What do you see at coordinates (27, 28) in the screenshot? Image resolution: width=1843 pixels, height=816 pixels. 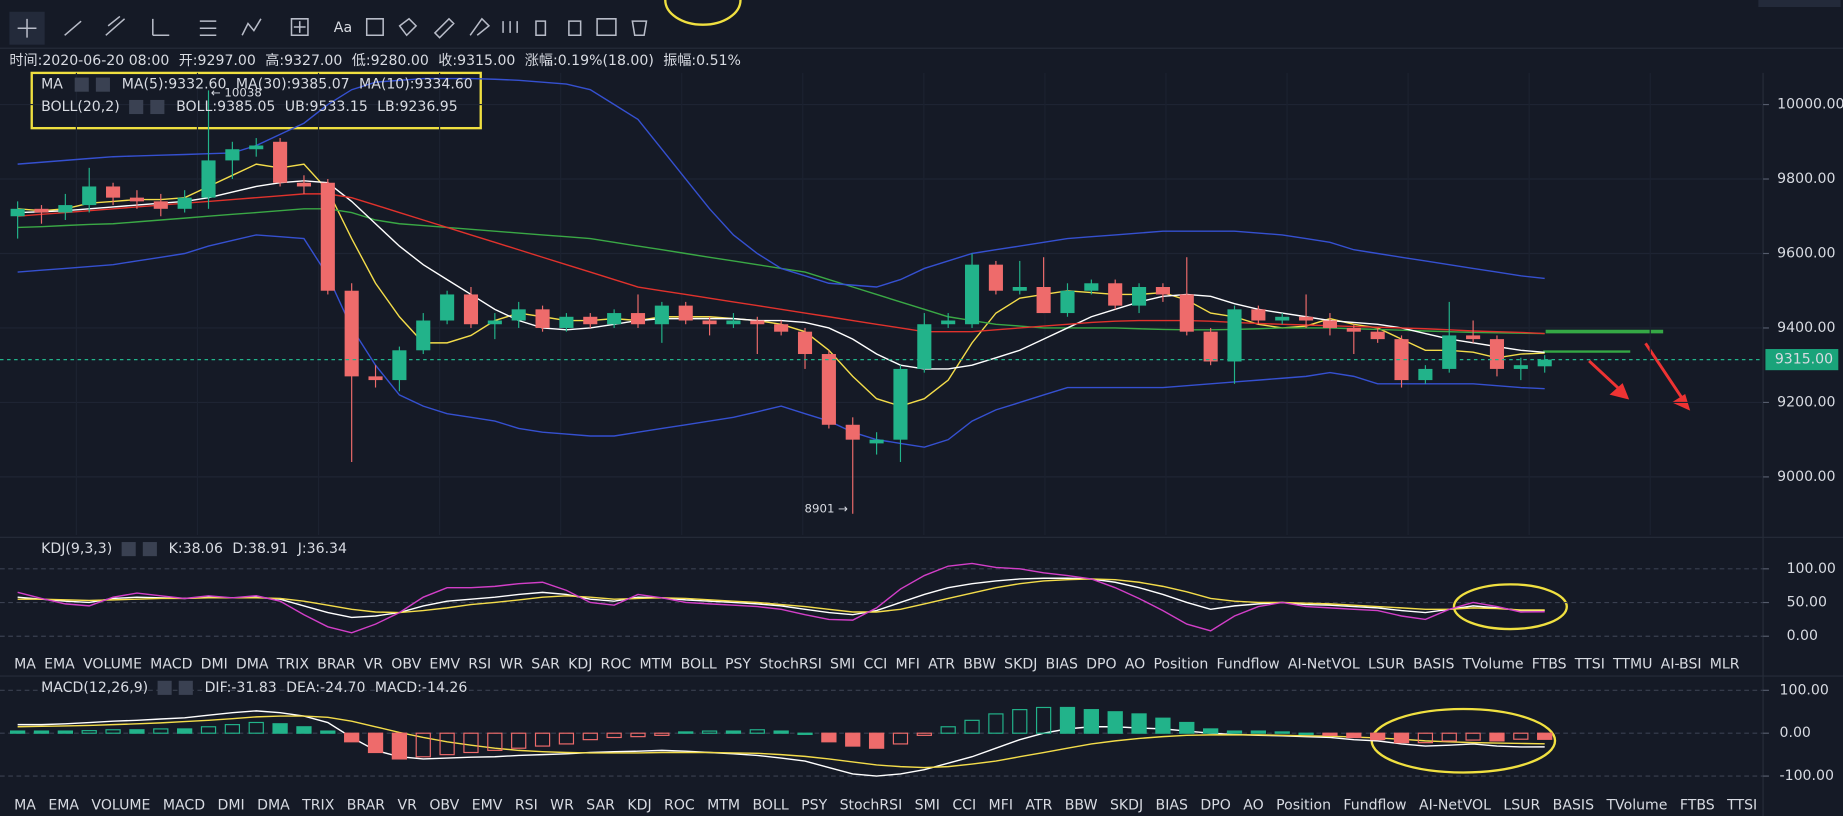 I see `crosshair-icon` at bounding box center [27, 28].